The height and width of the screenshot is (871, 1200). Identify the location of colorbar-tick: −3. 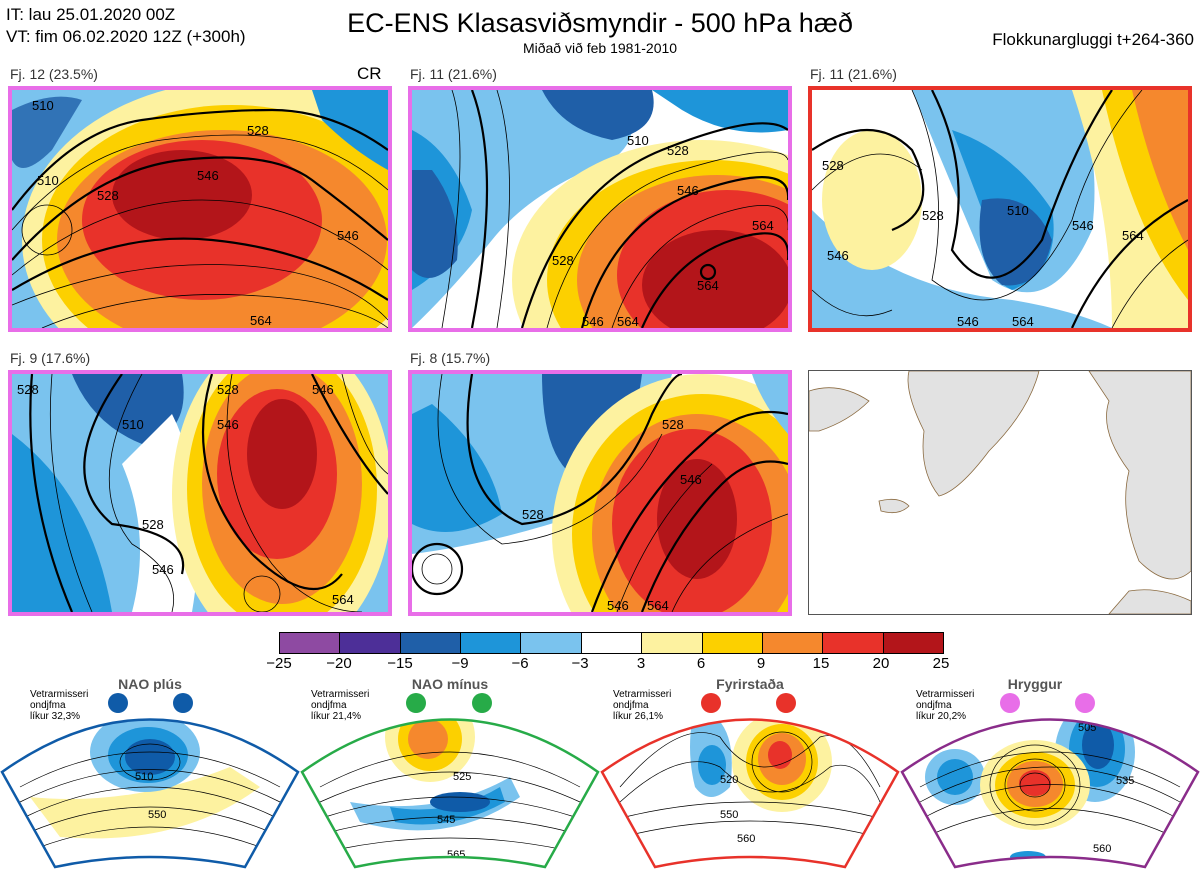
(580, 663).